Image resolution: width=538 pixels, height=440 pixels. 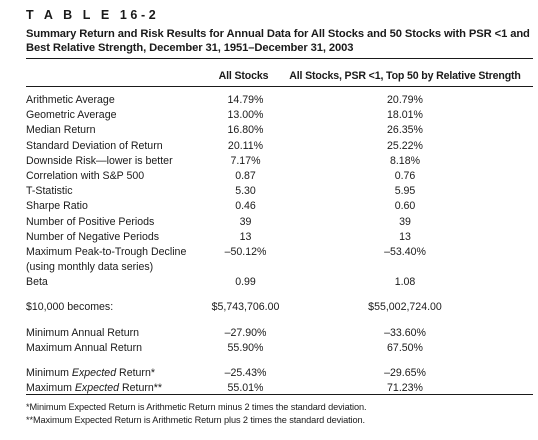 I want to click on row-label: (using monthly data series), so click(x=90, y=267).